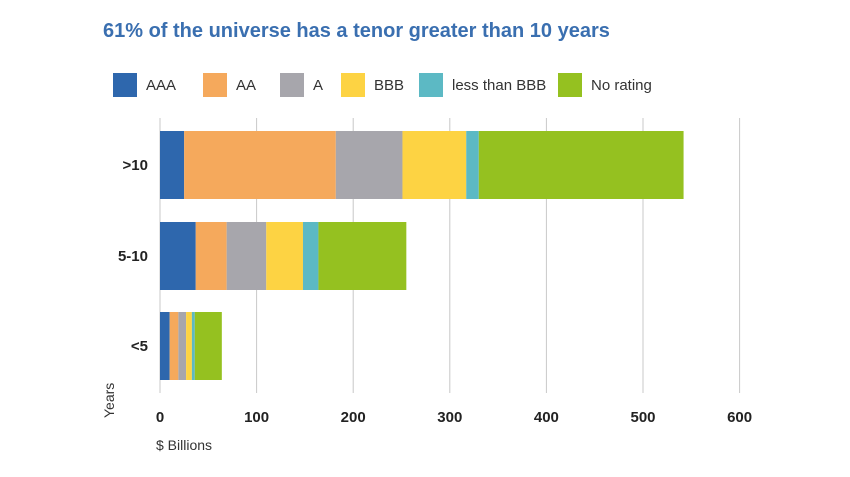  Describe the element at coordinates (246, 85) in the screenshot. I see `legend-label: AA` at that location.